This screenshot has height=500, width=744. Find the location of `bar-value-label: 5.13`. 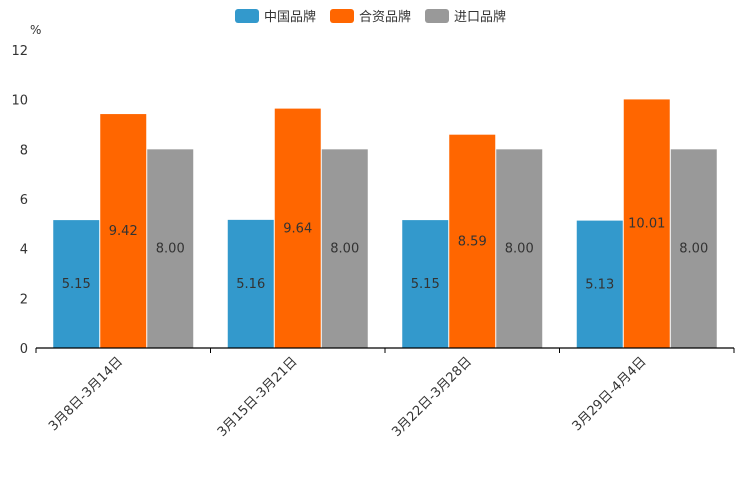

bar-value-label: 5.13 is located at coordinates (599, 284).